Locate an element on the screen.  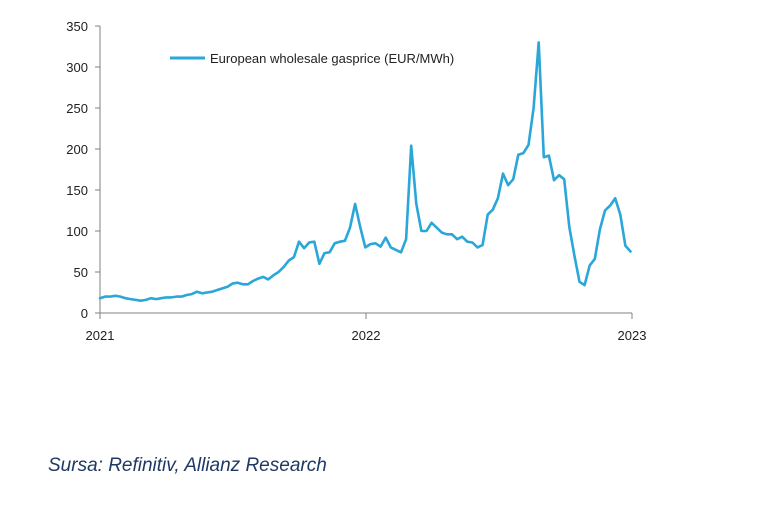
x-axis: 2021 2022 2023 is located at coordinates (366, 327).